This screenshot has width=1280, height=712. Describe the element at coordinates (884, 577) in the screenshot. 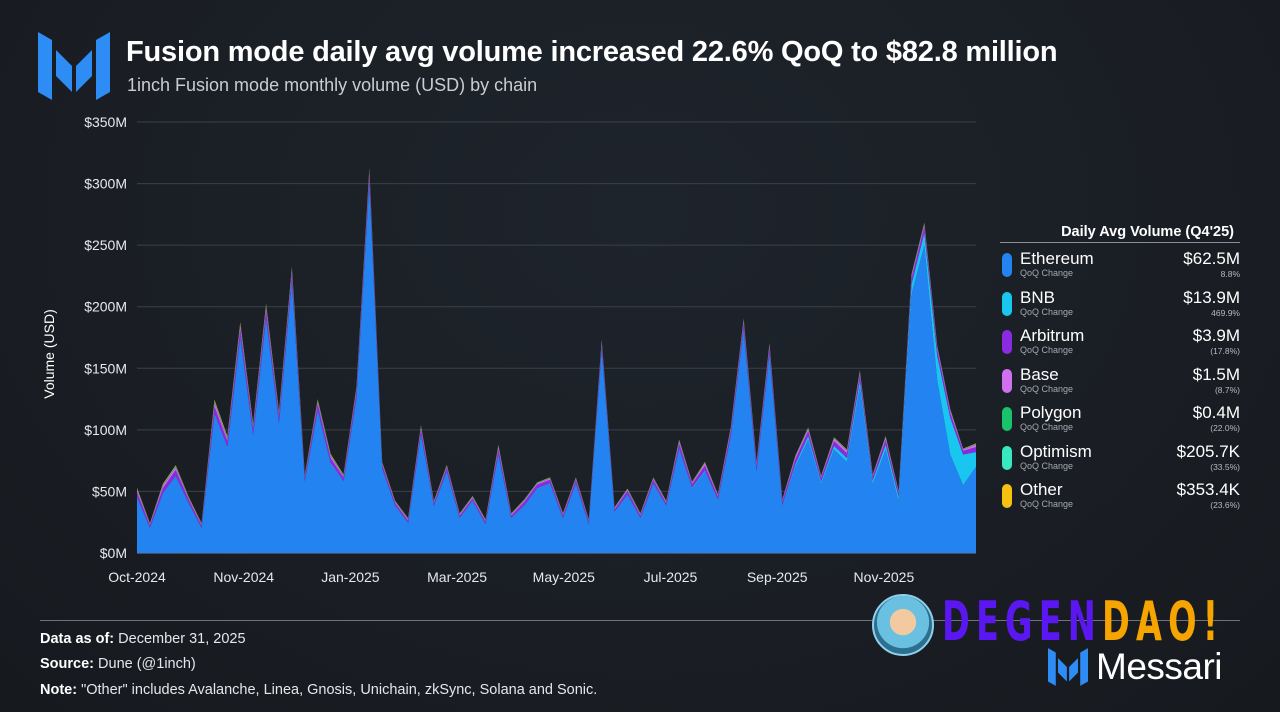

I see `x-tick-label: Nov-2025` at that location.